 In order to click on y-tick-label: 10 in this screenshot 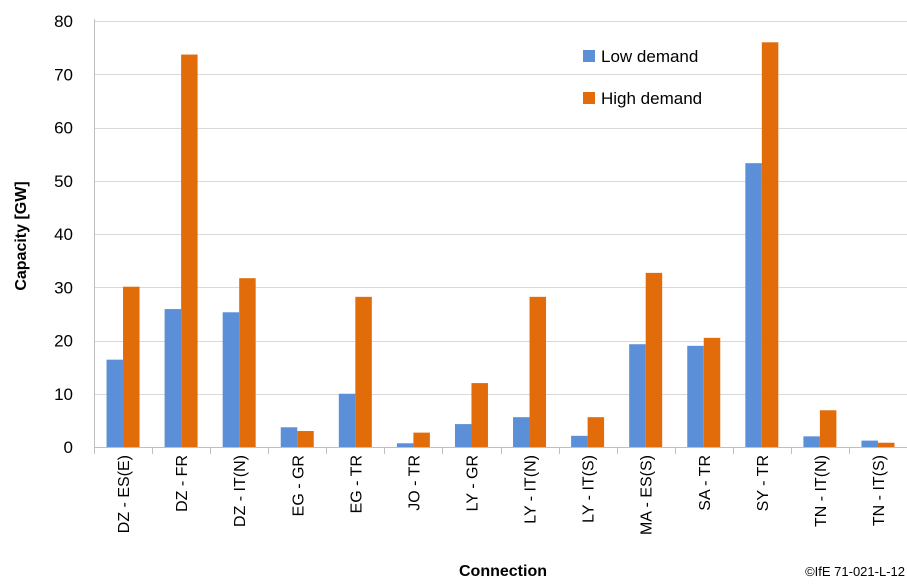, I will do `click(63, 394)`.